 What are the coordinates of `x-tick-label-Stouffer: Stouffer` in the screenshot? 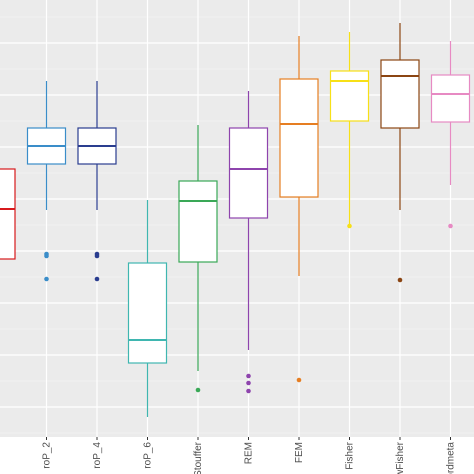 It's located at (198, 457).